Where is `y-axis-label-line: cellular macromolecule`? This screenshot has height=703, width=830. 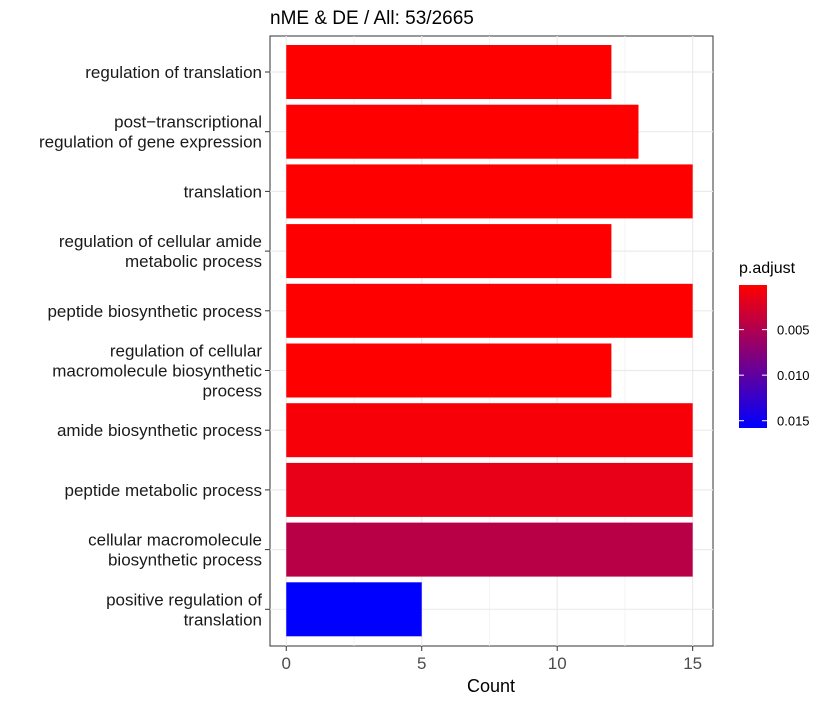
y-axis-label-line: cellular macromolecule is located at coordinates (175, 540).